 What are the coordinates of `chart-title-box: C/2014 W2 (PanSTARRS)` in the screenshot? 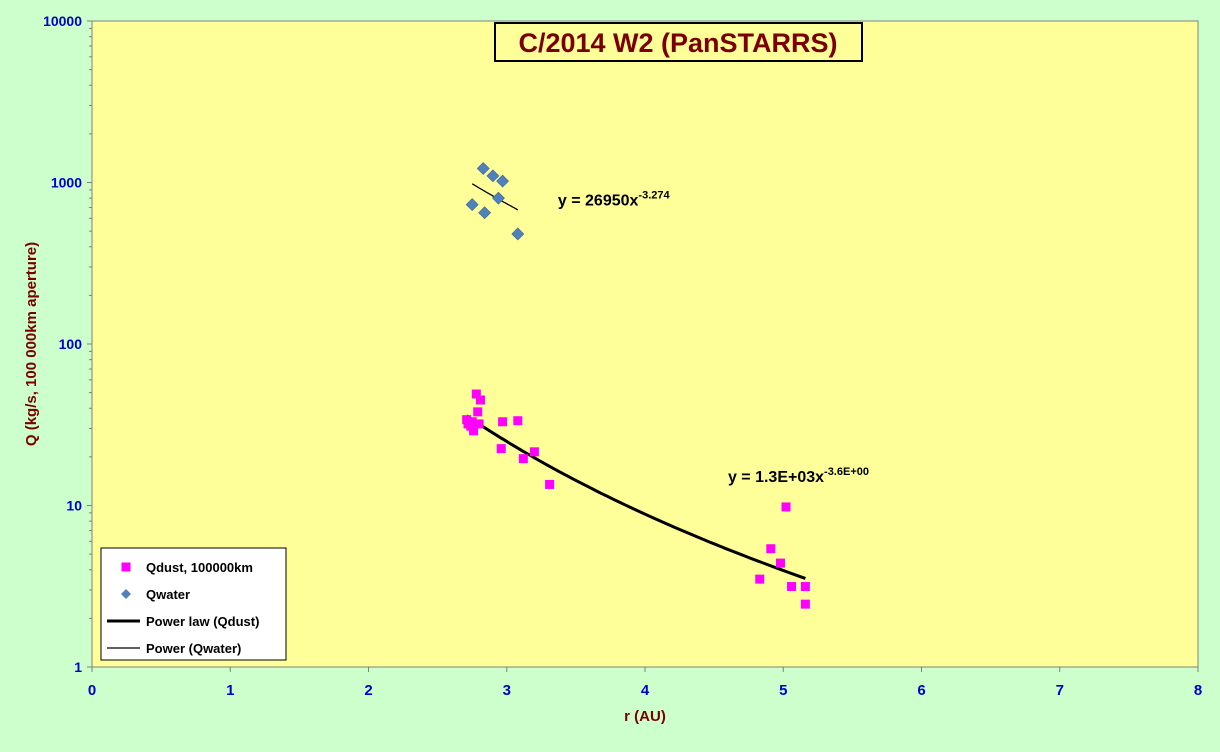 It's located at (678, 42).